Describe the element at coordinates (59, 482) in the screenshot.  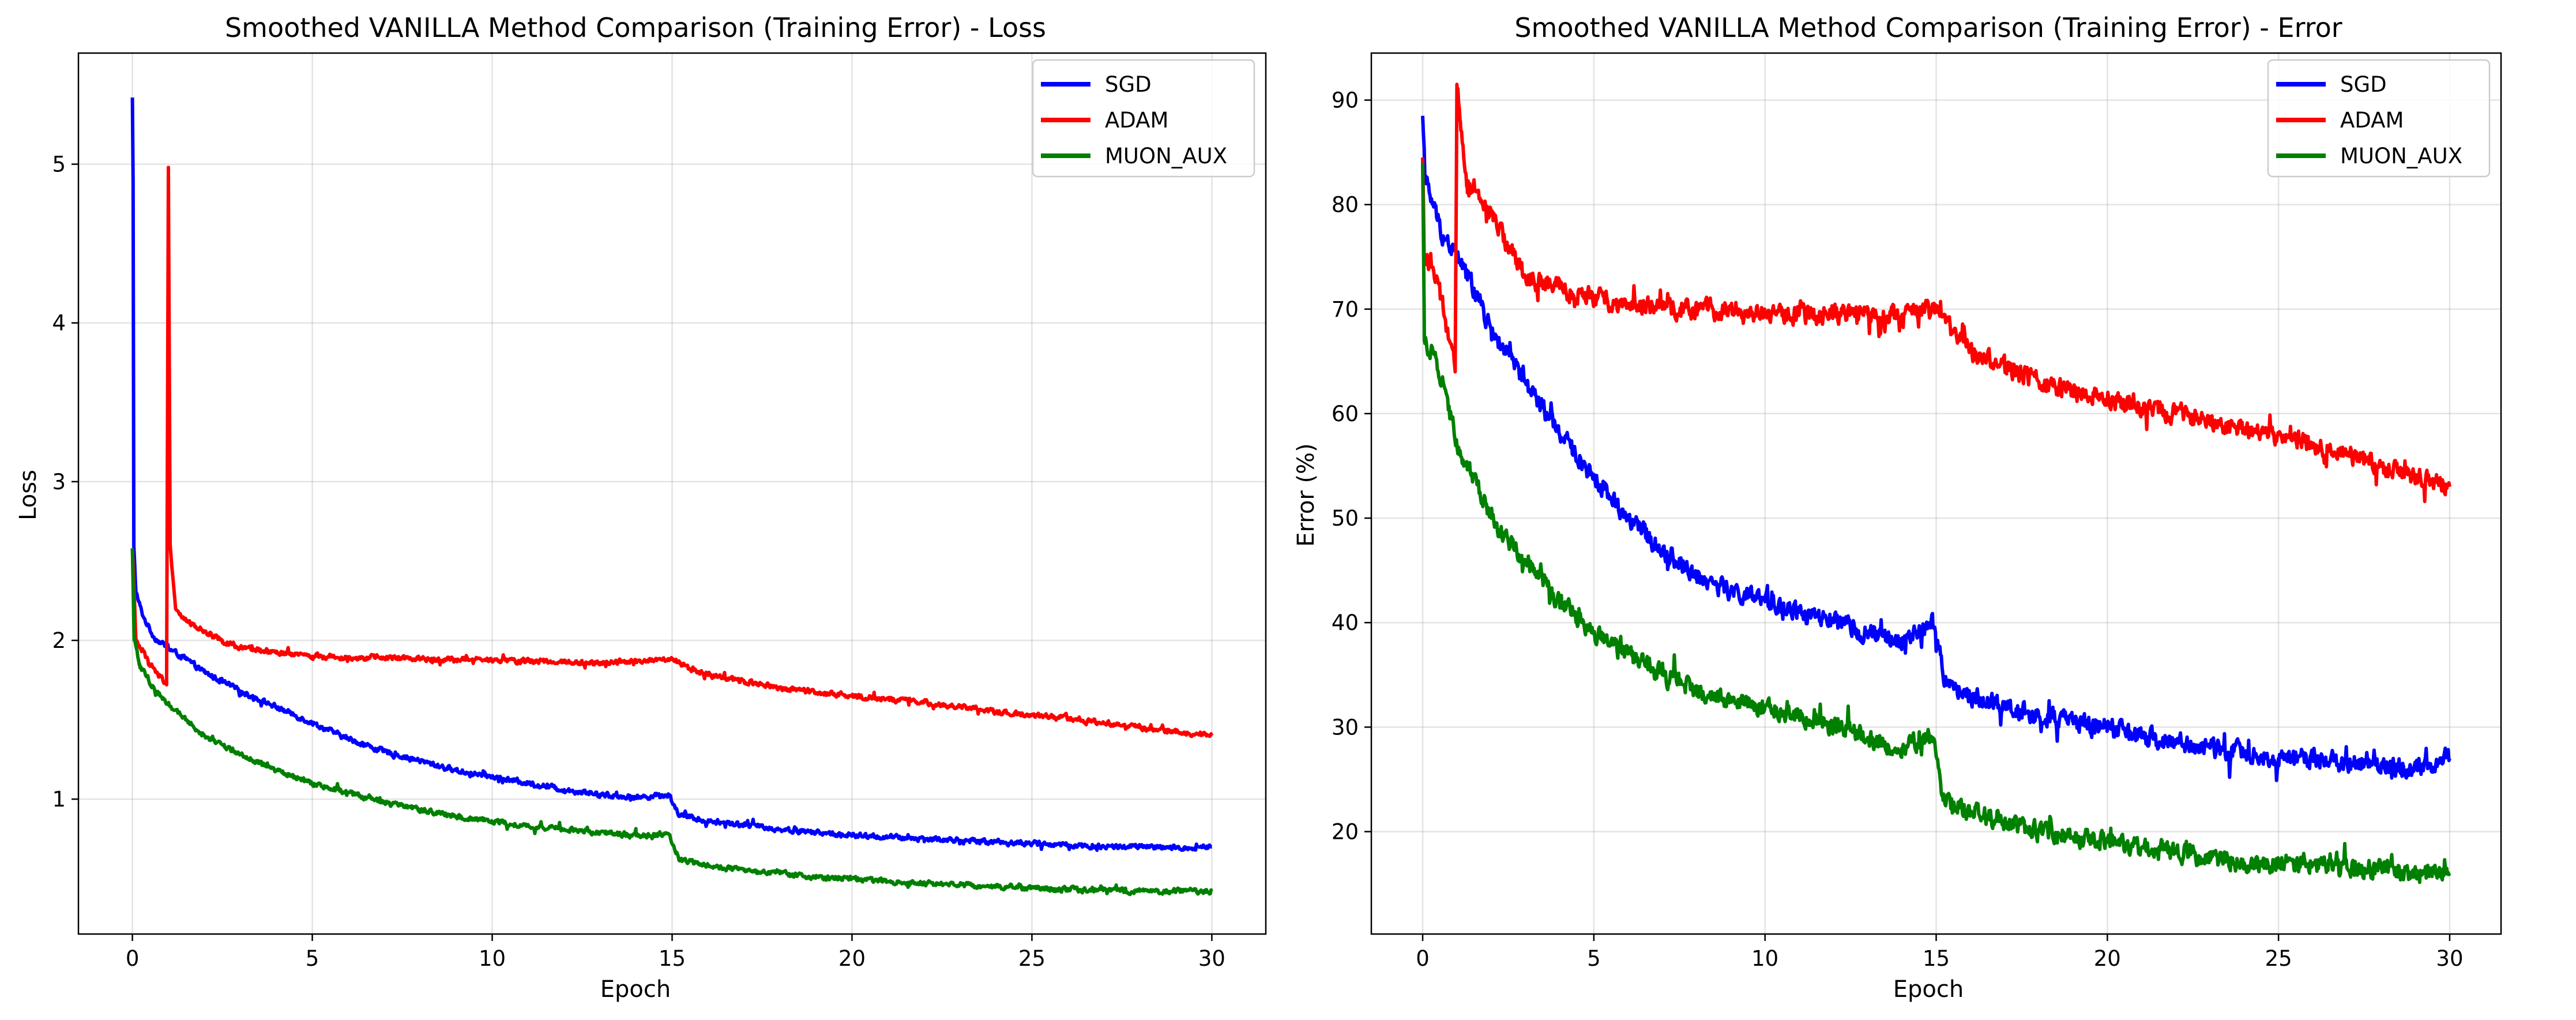
I see `loss-y-tick-label: 3` at that location.